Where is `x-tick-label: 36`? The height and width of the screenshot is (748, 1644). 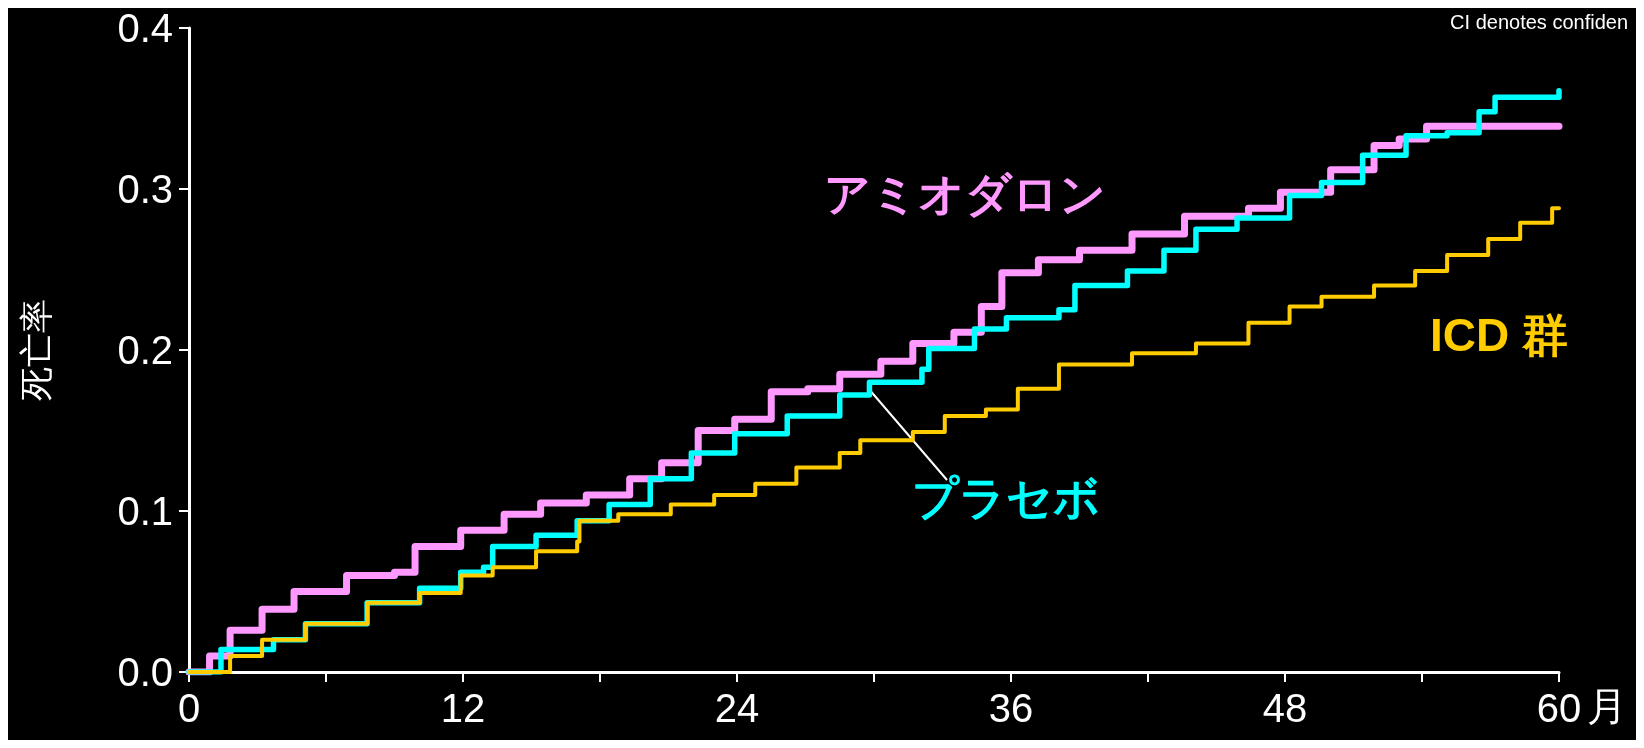 x-tick-label: 36 is located at coordinates (1011, 708).